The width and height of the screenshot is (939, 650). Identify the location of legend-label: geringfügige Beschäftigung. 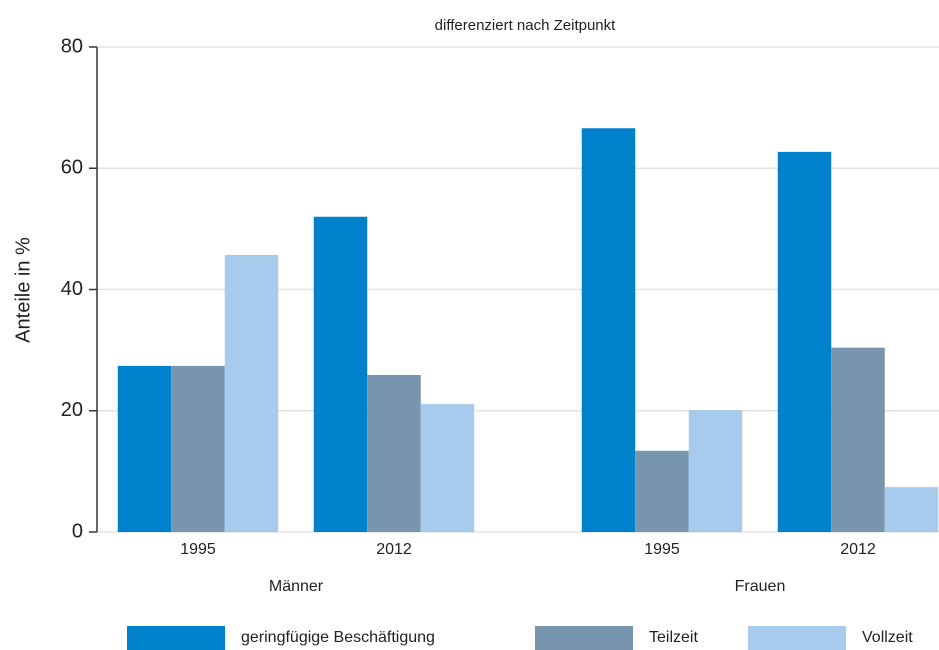
(338, 637).